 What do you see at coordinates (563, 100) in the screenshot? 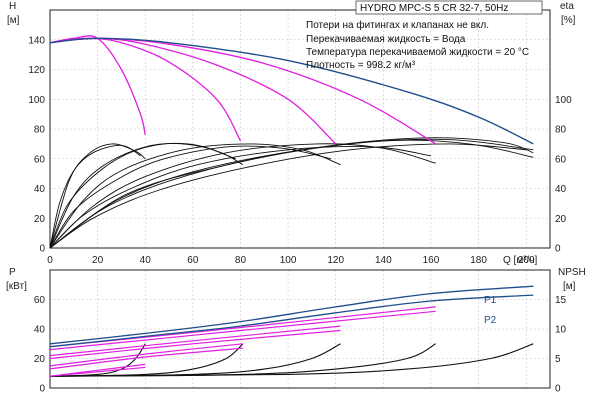
I see `eta-tick-label: 100` at bounding box center [563, 100].